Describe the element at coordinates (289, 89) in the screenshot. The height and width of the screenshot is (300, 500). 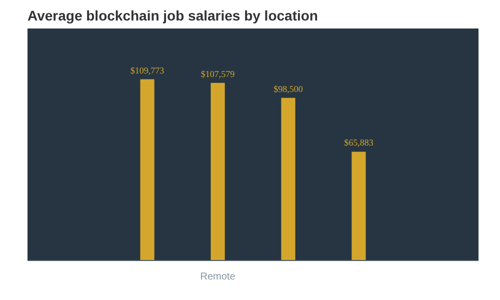
I see `data-label: $98,500` at that location.